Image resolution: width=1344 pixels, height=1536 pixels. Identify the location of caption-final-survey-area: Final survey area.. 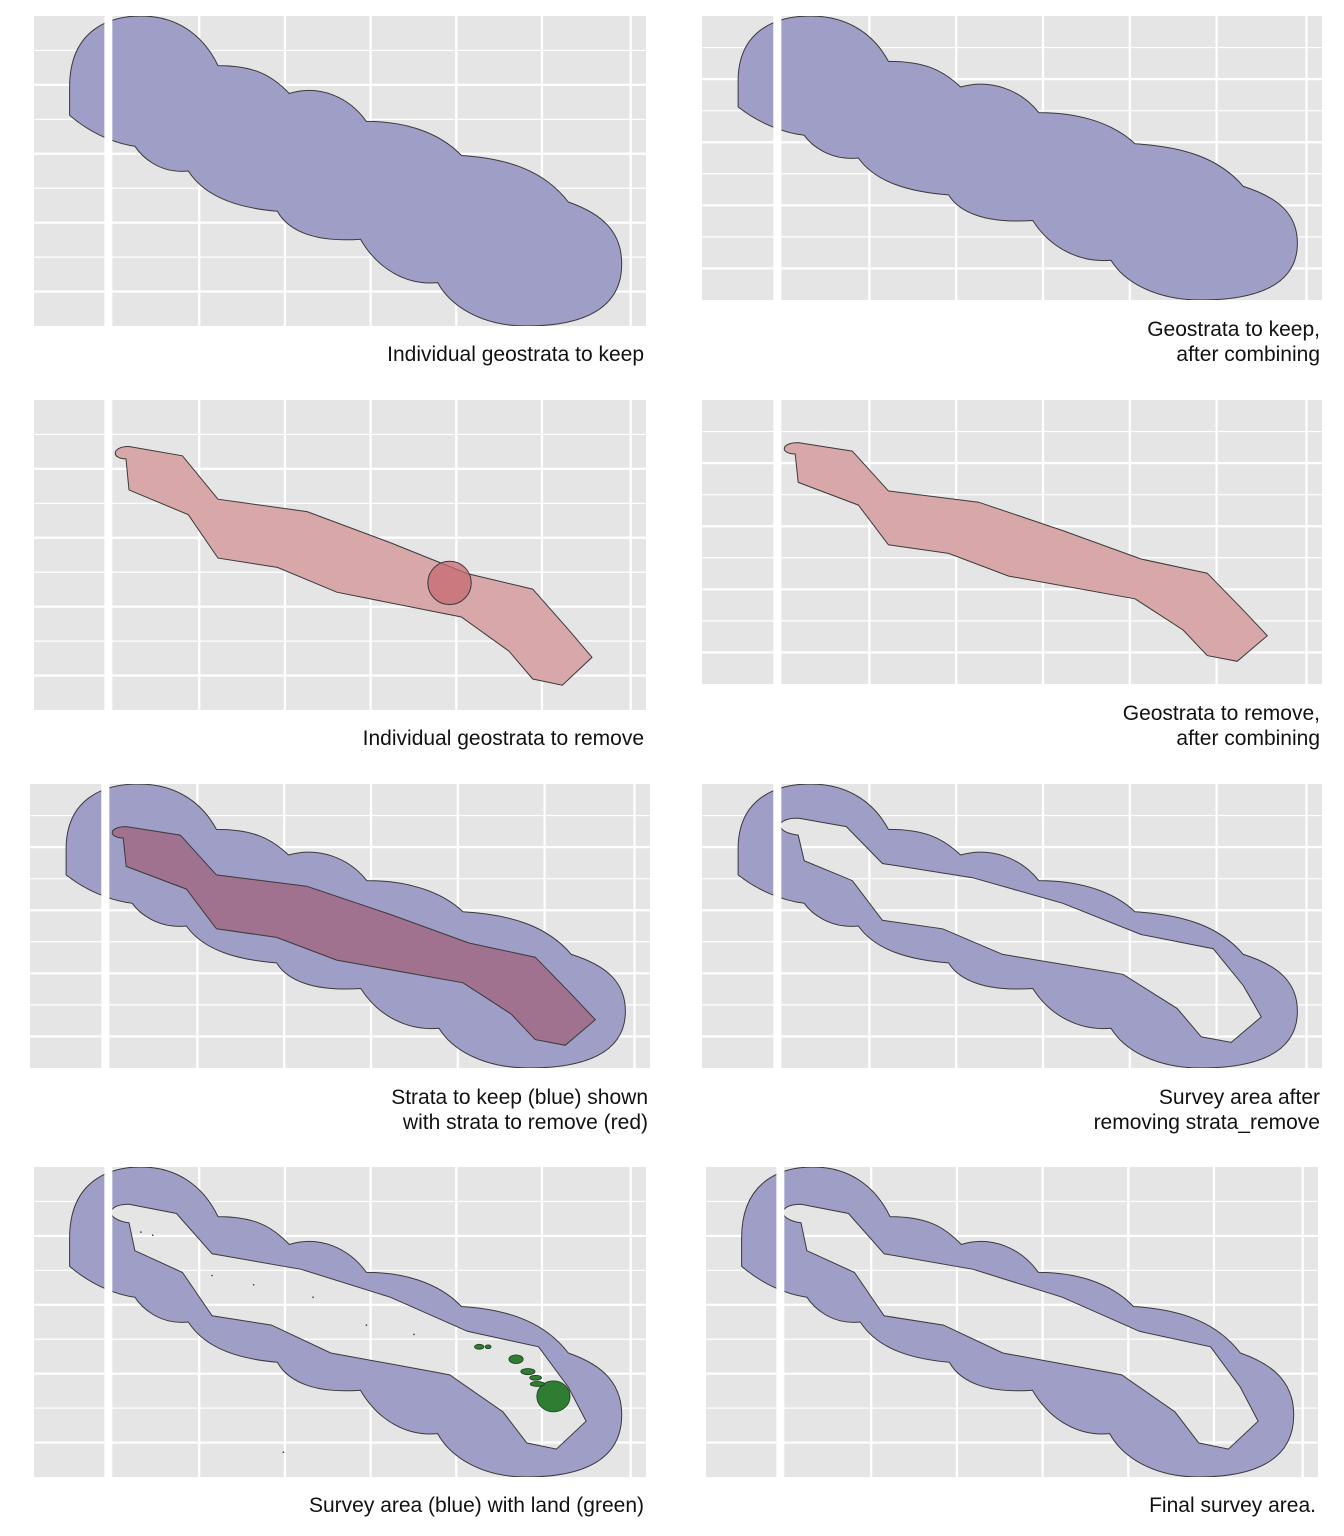
(1232, 1505).